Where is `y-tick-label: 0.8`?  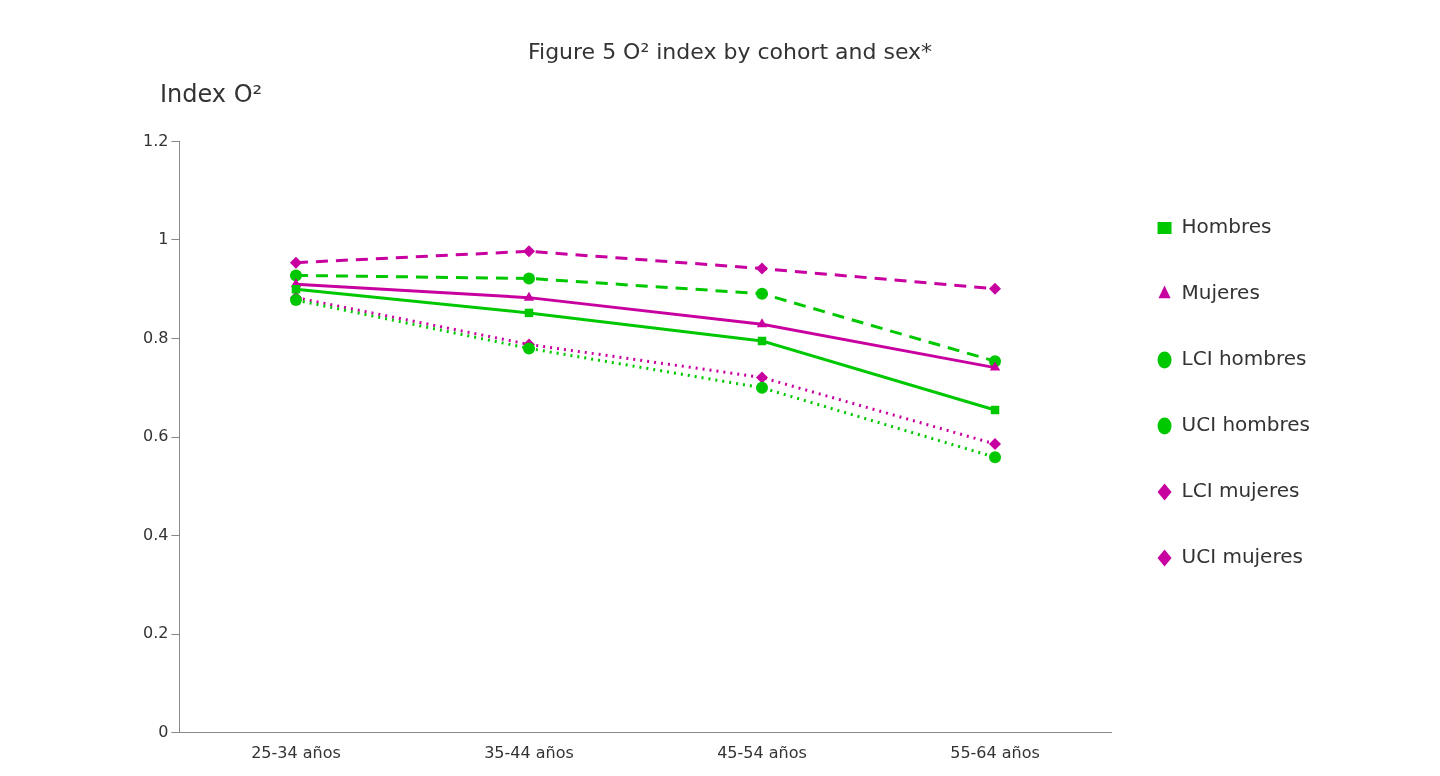
y-tick-label: 0.8 is located at coordinates (155, 337).